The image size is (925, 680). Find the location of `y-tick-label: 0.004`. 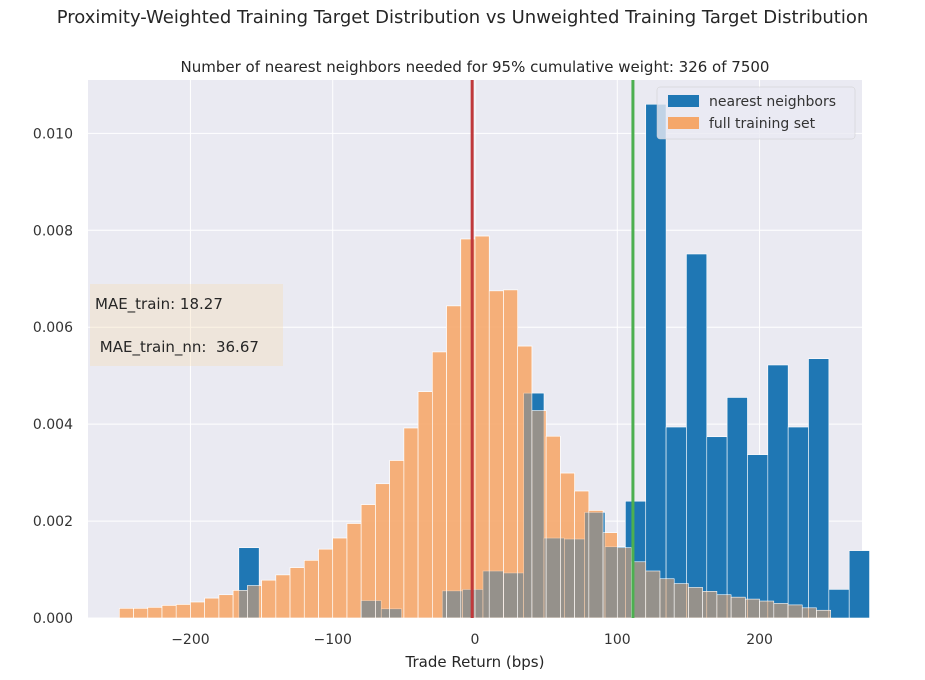

y-tick-label: 0.004 is located at coordinates (53, 425).